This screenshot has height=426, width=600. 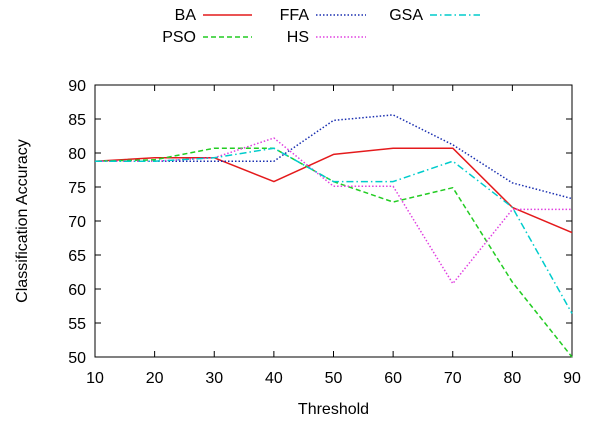 What do you see at coordinates (77, 358) in the screenshot?
I see `y-tick-label: 50` at bounding box center [77, 358].